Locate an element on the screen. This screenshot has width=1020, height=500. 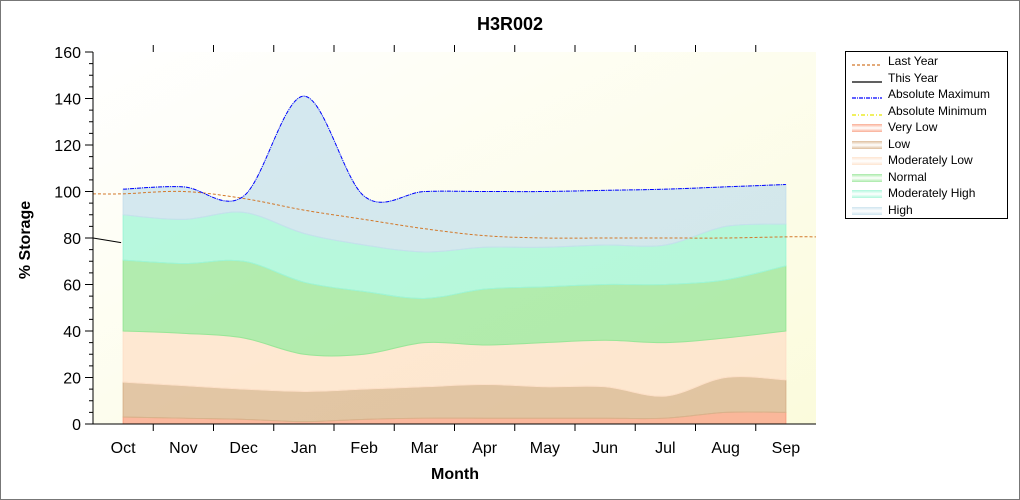
y-tick-label: 0 is located at coordinates (76, 425).